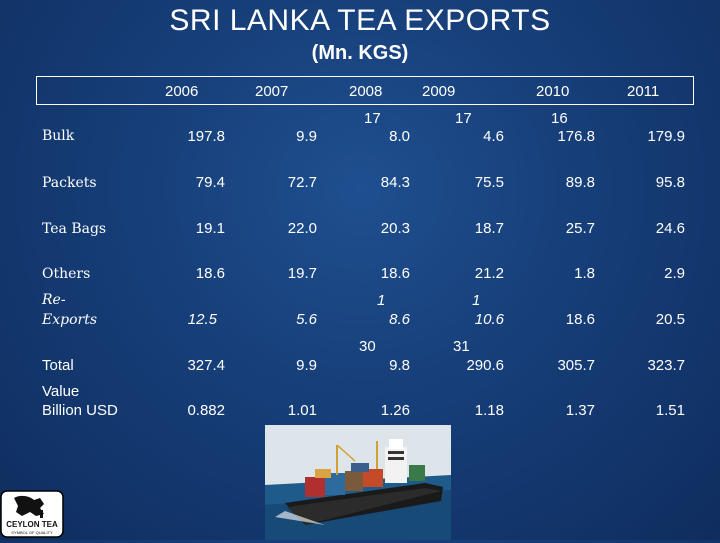 The height and width of the screenshot is (543, 720). Describe the element at coordinates (360, 20) in the screenshot. I see `page-title: SRI LANKA TEA EXPORTS` at that location.